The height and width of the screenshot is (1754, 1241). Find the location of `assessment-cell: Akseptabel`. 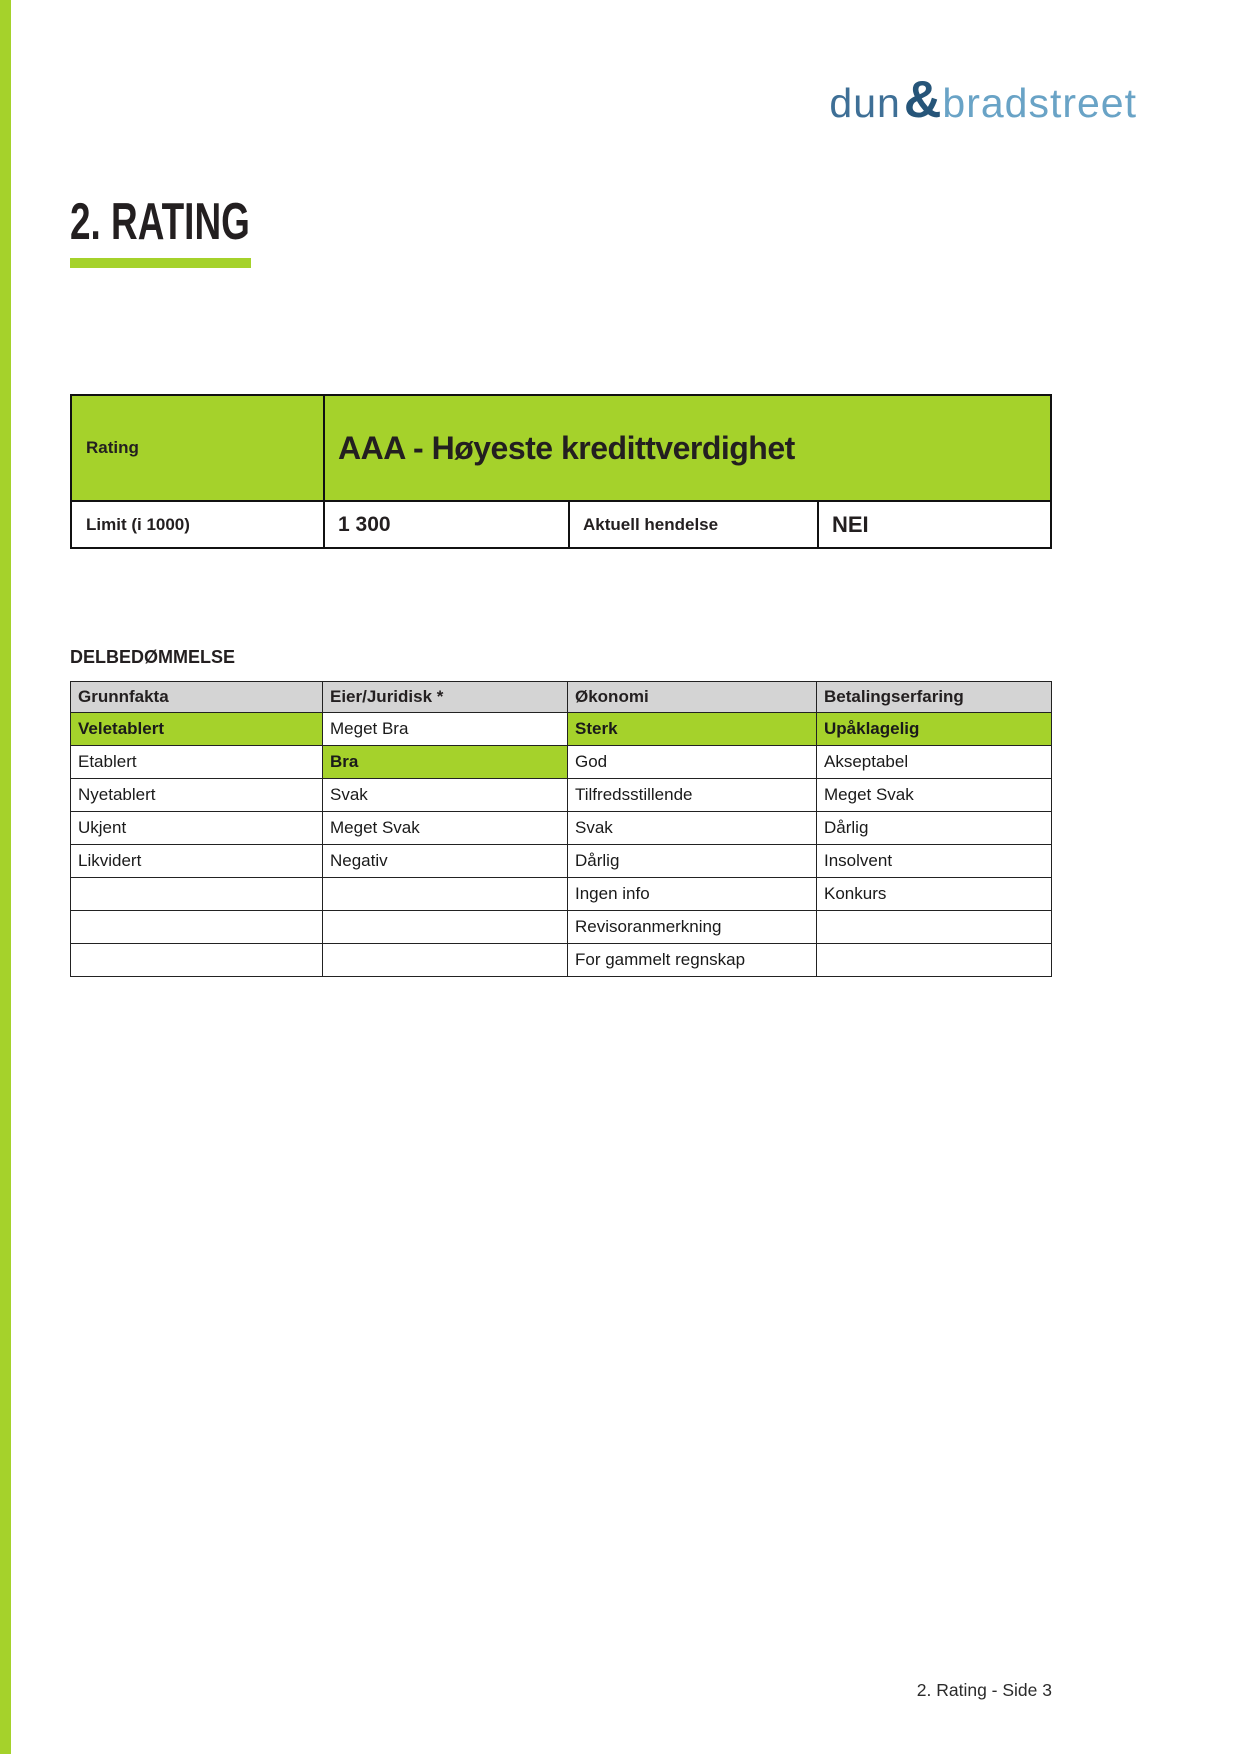

assessment-cell: Akseptabel is located at coordinates (933, 762).